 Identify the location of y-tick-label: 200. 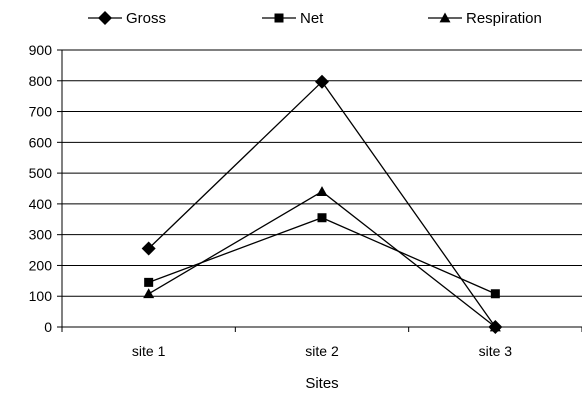
(41, 265).